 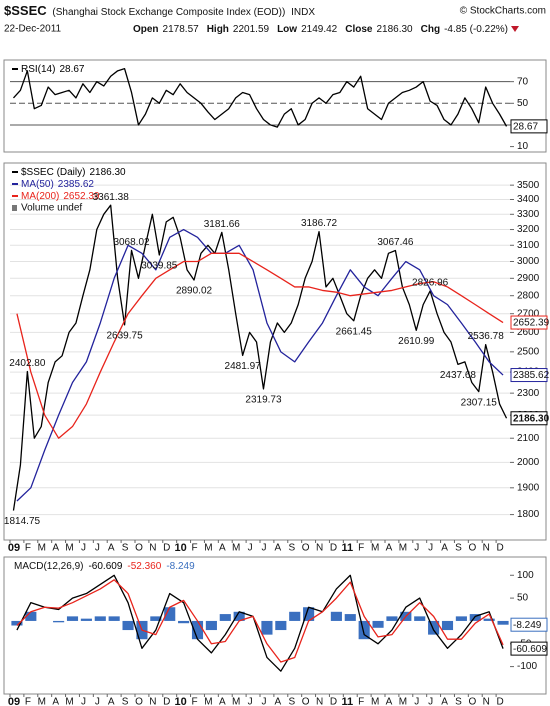 What do you see at coordinates (180, 566) in the screenshot?
I see `legend-value: -8.249` at bounding box center [180, 566].